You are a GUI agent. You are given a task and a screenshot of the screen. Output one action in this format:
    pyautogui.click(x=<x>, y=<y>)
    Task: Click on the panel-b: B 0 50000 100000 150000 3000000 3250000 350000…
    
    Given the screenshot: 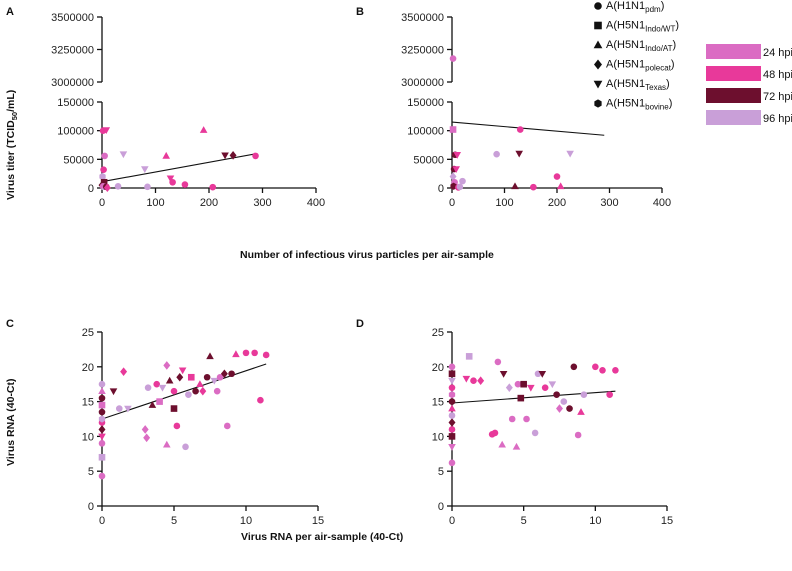 What is the action you would take?
    pyautogui.click(x=513, y=107)
    